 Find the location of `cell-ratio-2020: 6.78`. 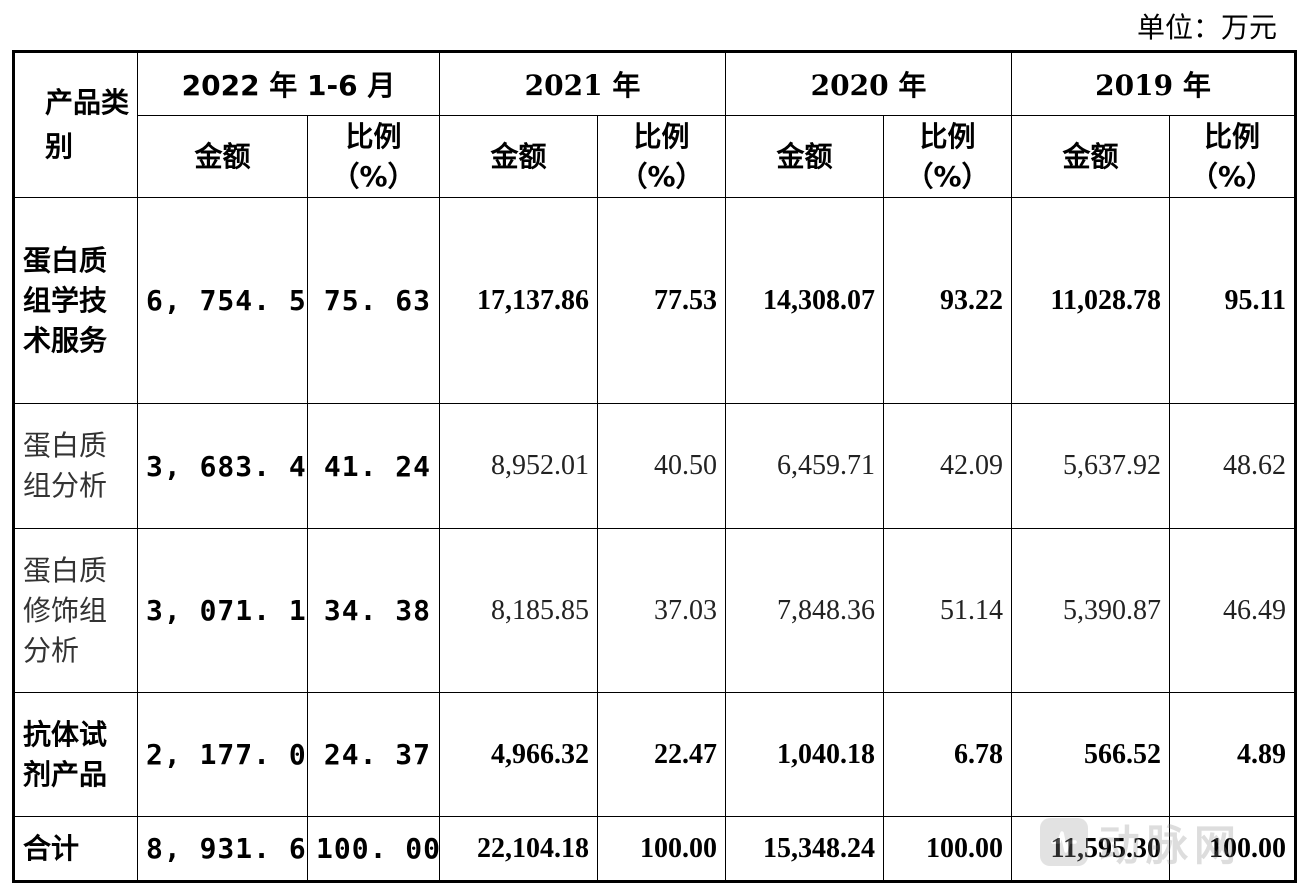

cell-ratio-2020: 6.78 is located at coordinates (948, 754).